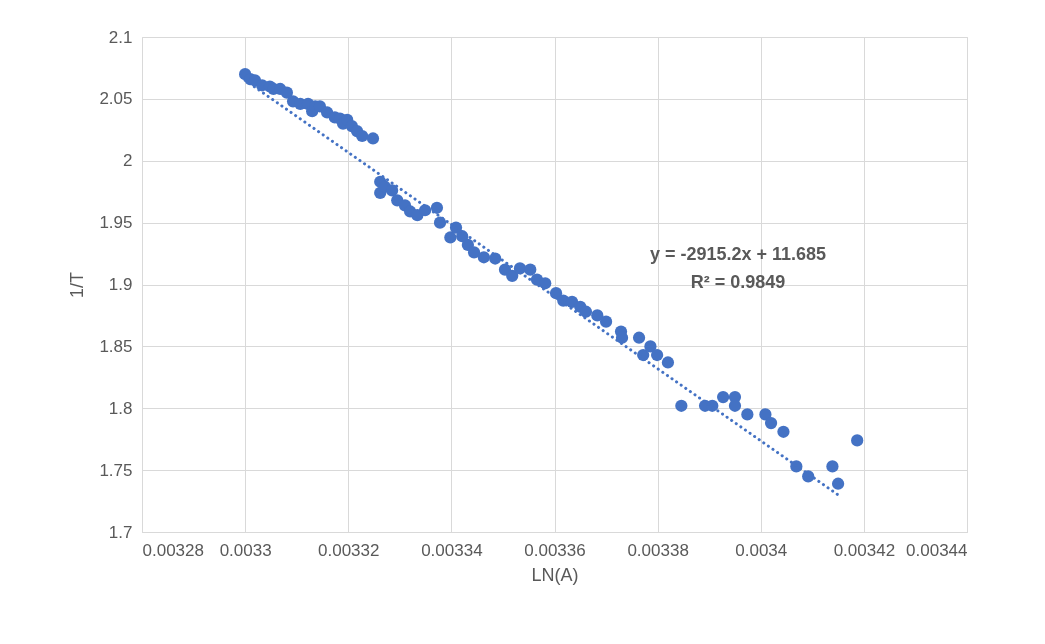 The width and height of the screenshot is (1045, 644). What do you see at coordinates (77, 285) in the screenshot?
I see `y-axis-title: 1/T` at bounding box center [77, 285].